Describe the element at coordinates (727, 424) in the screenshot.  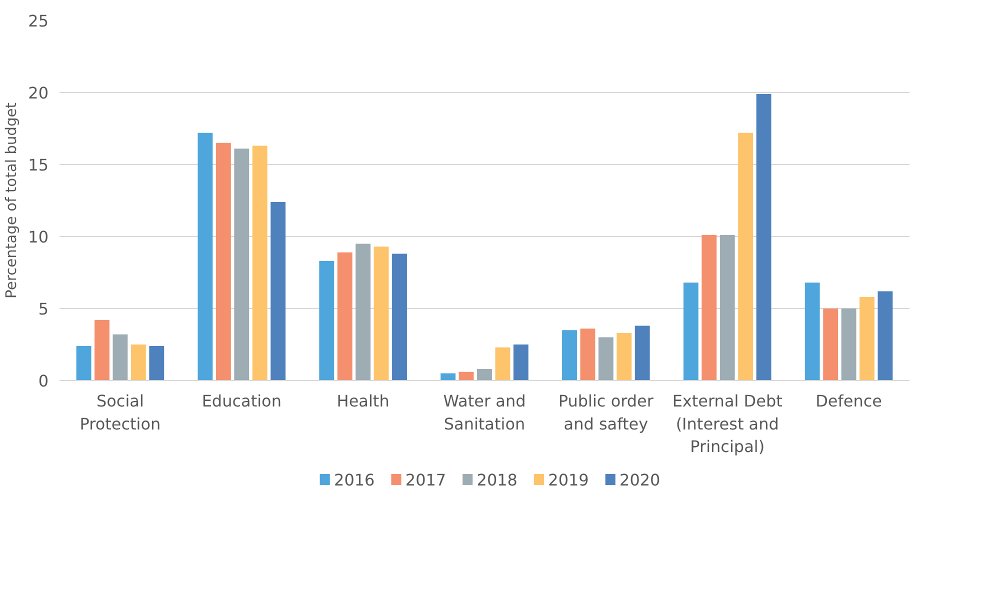
I see `x-tick-label: External Debt (Interest and Principal)` at that location.